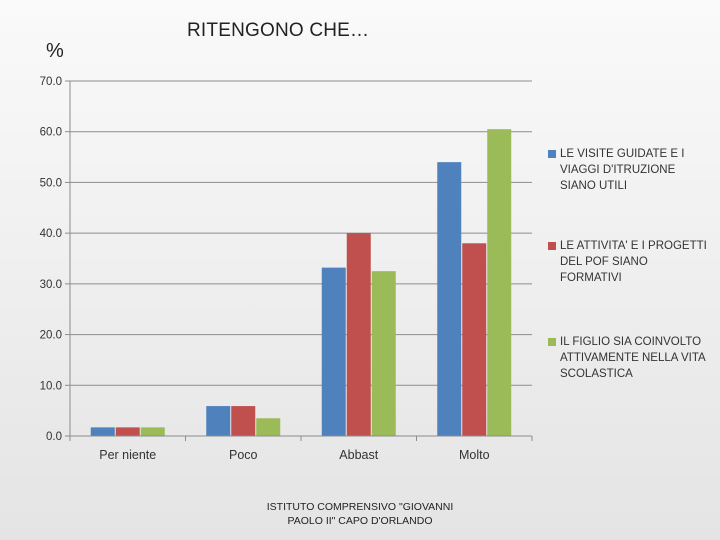 The width and height of the screenshot is (720, 540). I want to click on y-tick-label: 40.0, so click(51, 234).